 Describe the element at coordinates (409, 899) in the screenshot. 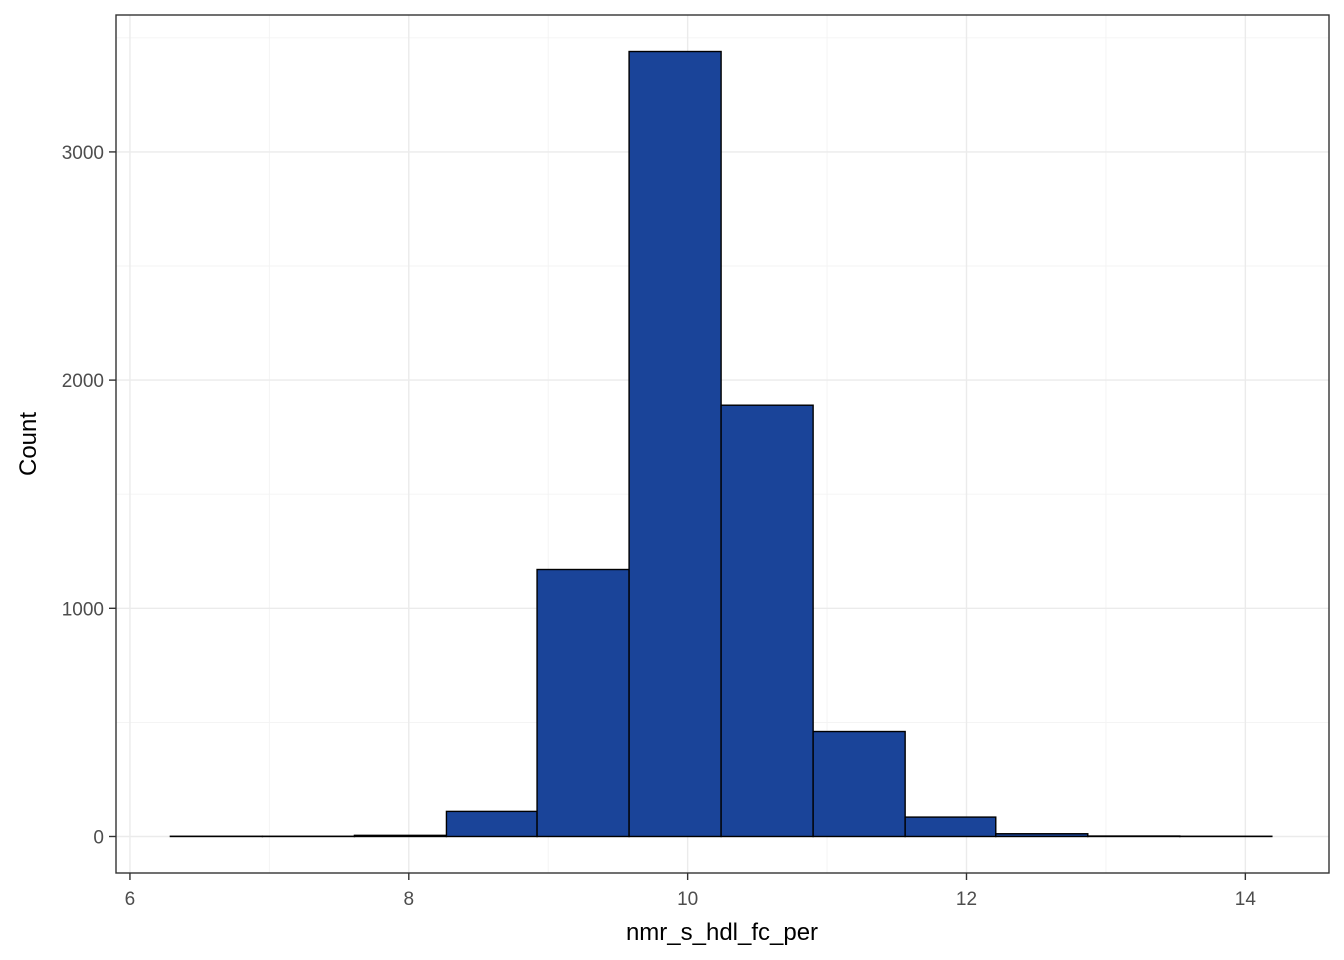

I see `x-tick-label: 8` at that location.